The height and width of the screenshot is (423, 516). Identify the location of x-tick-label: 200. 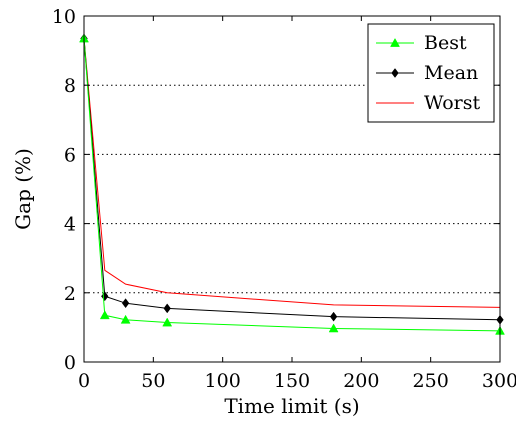
(361, 381).